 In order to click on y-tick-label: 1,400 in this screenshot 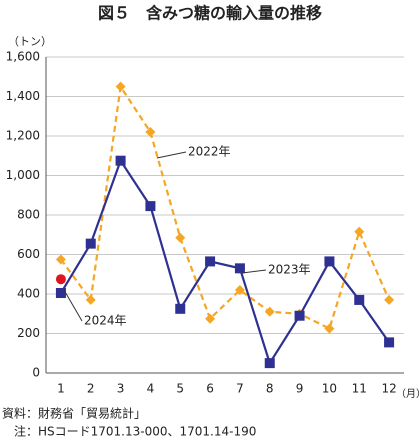, I will do `click(23, 96)`.